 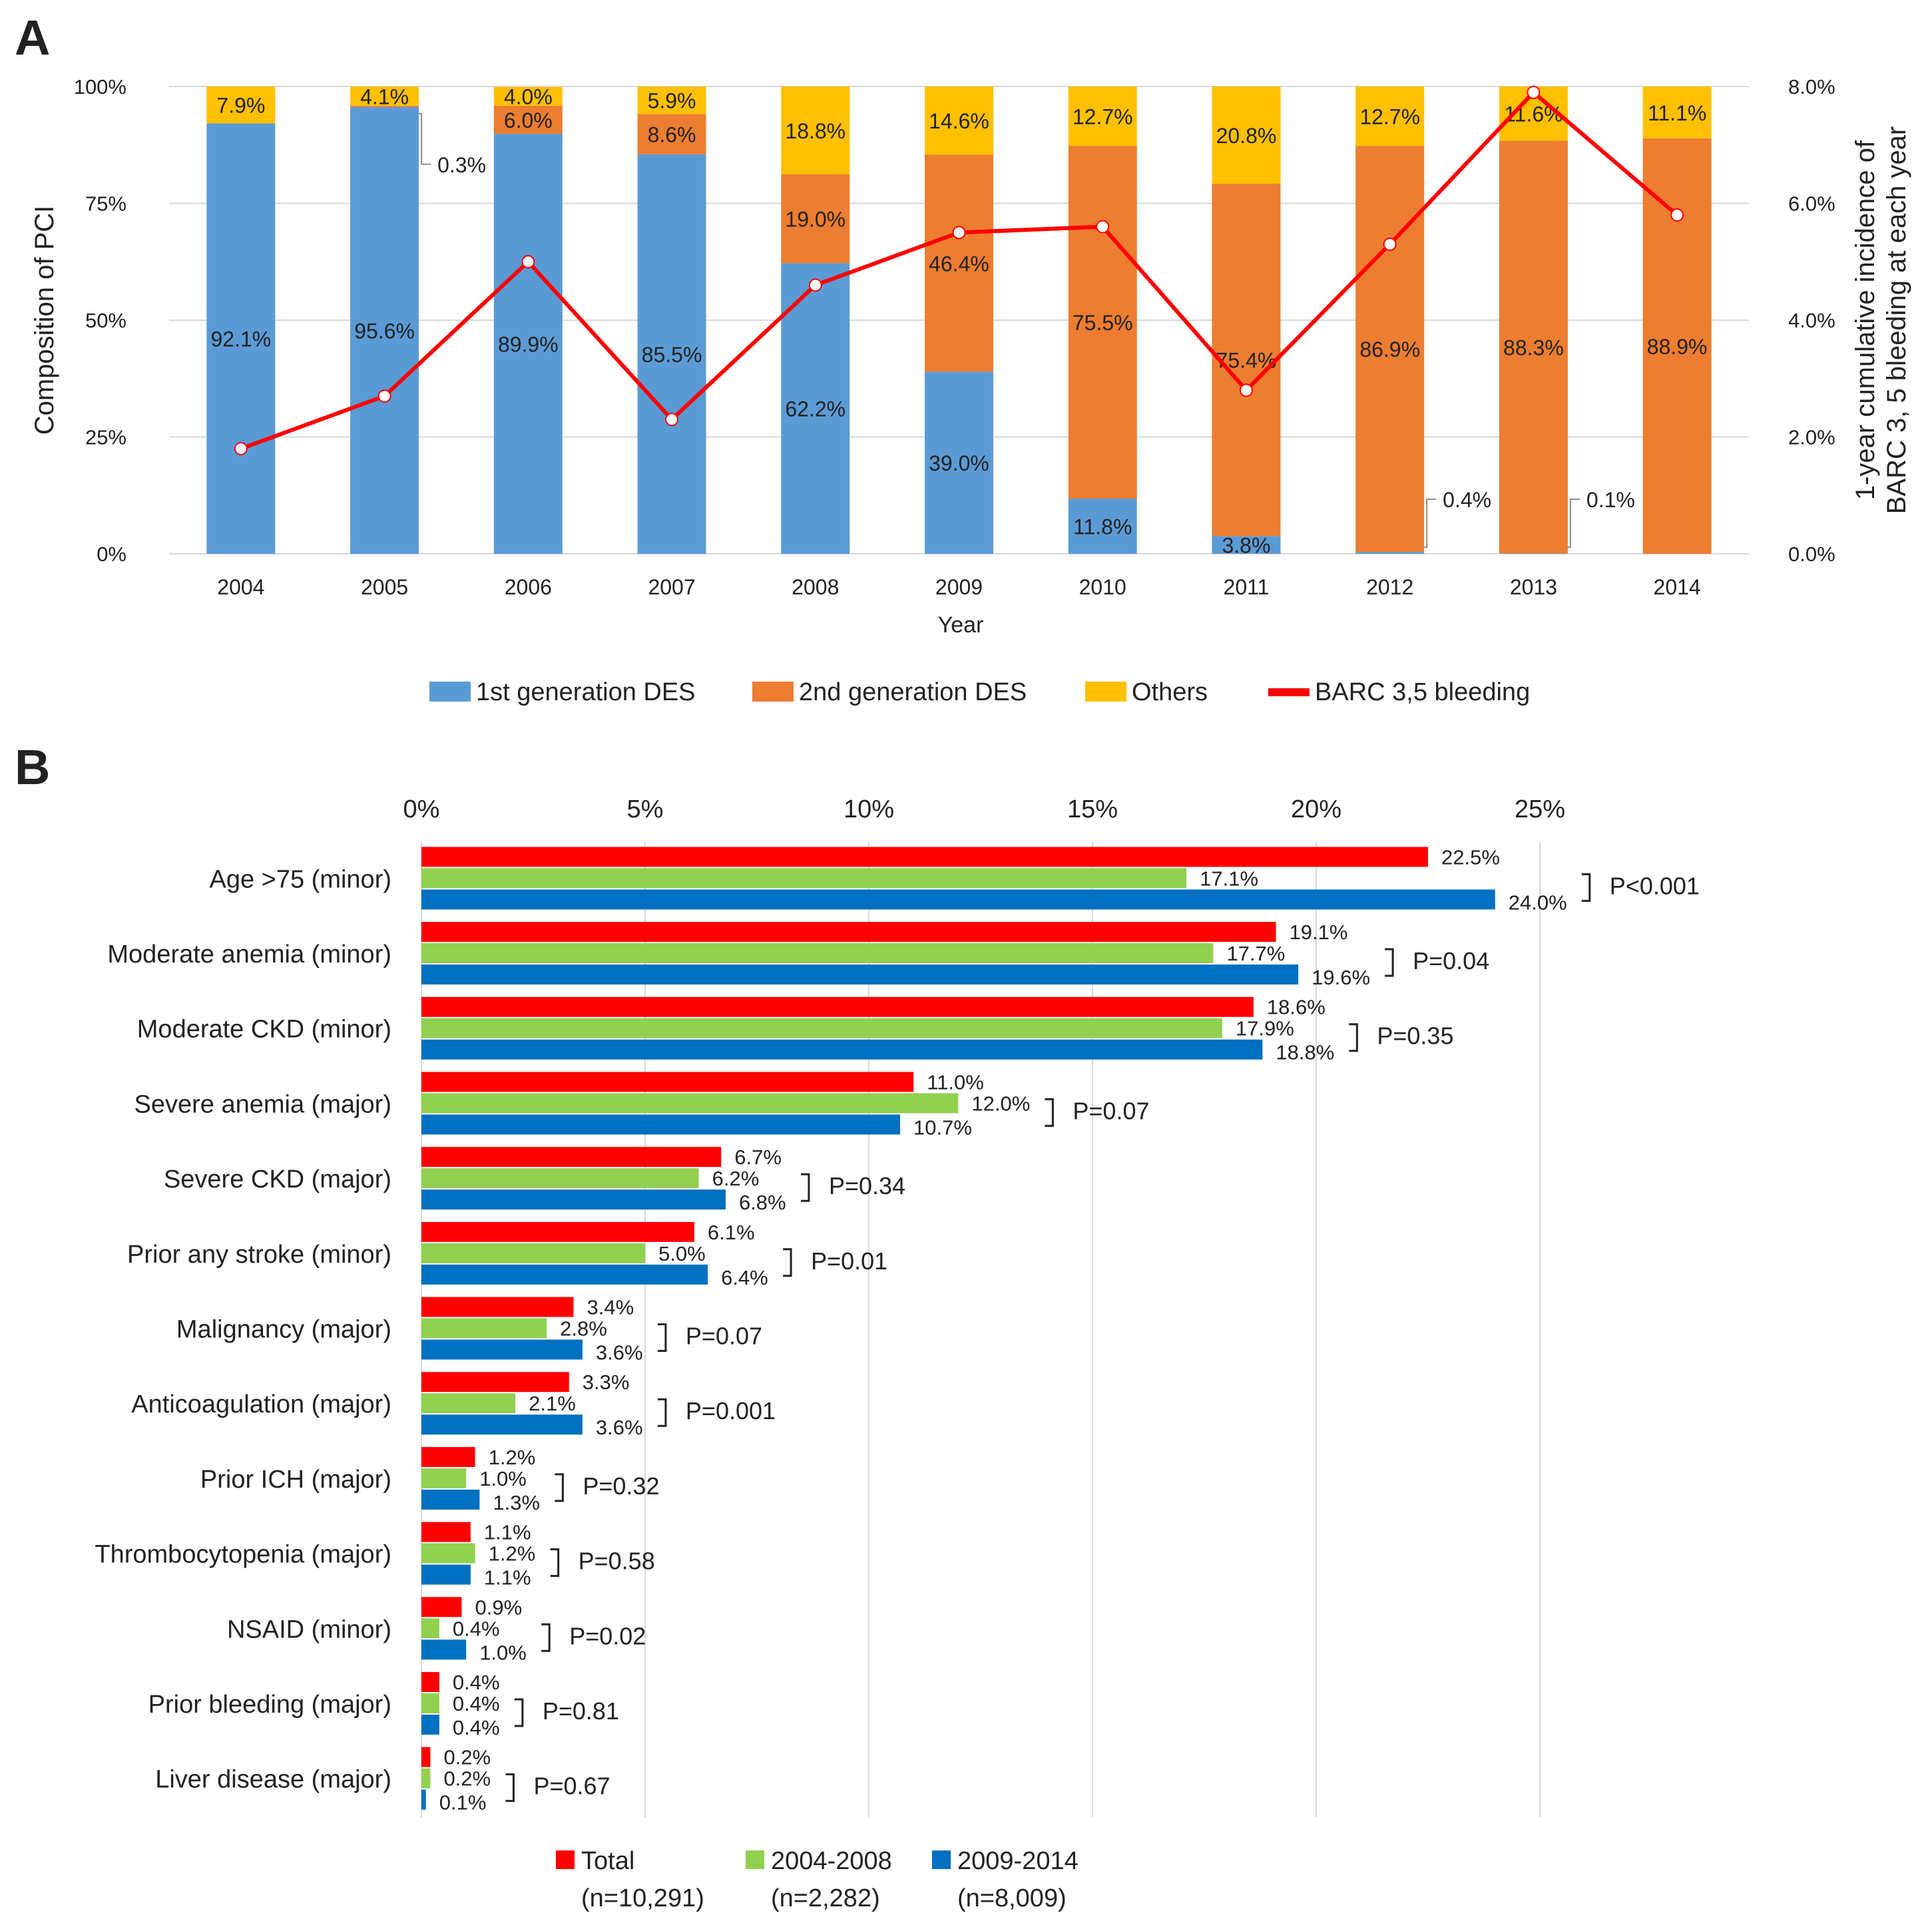 I want to click on x-tick-label: 2004, so click(x=241, y=587).